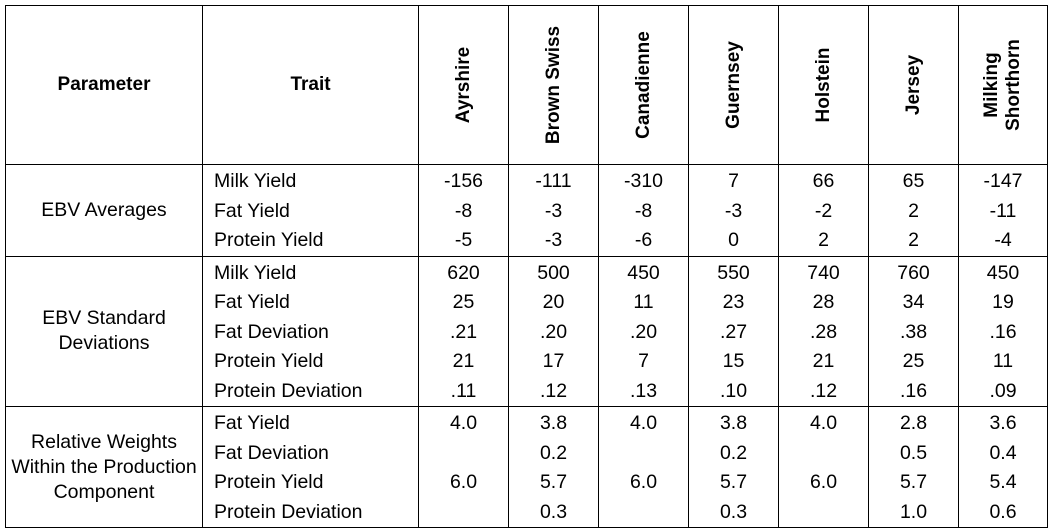 The height and width of the screenshot is (528, 1053). I want to click on value: 15, so click(733, 361).